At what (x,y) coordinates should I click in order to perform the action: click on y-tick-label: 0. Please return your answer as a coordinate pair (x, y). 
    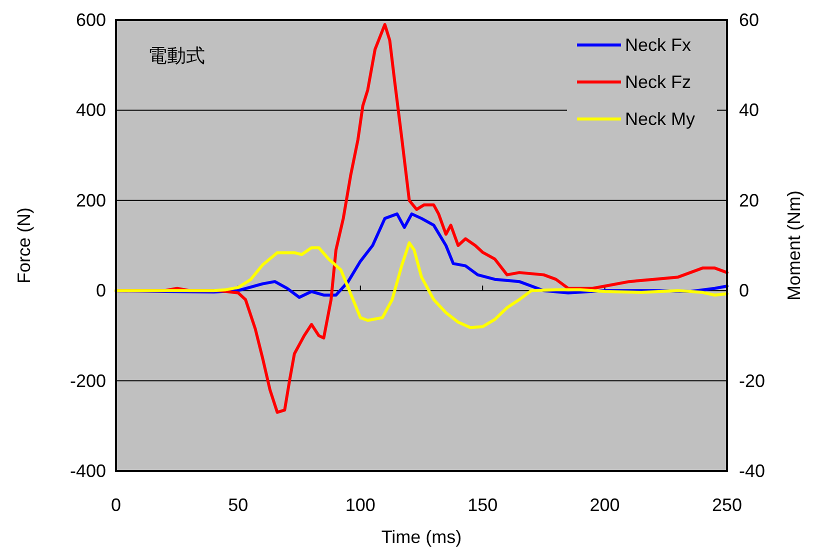
    Looking at the image, I should click on (101, 290).